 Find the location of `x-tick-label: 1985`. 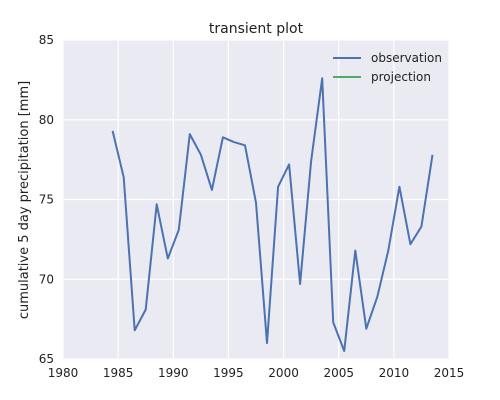

x-tick-label: 1985 is located at coordinates (118, 373).